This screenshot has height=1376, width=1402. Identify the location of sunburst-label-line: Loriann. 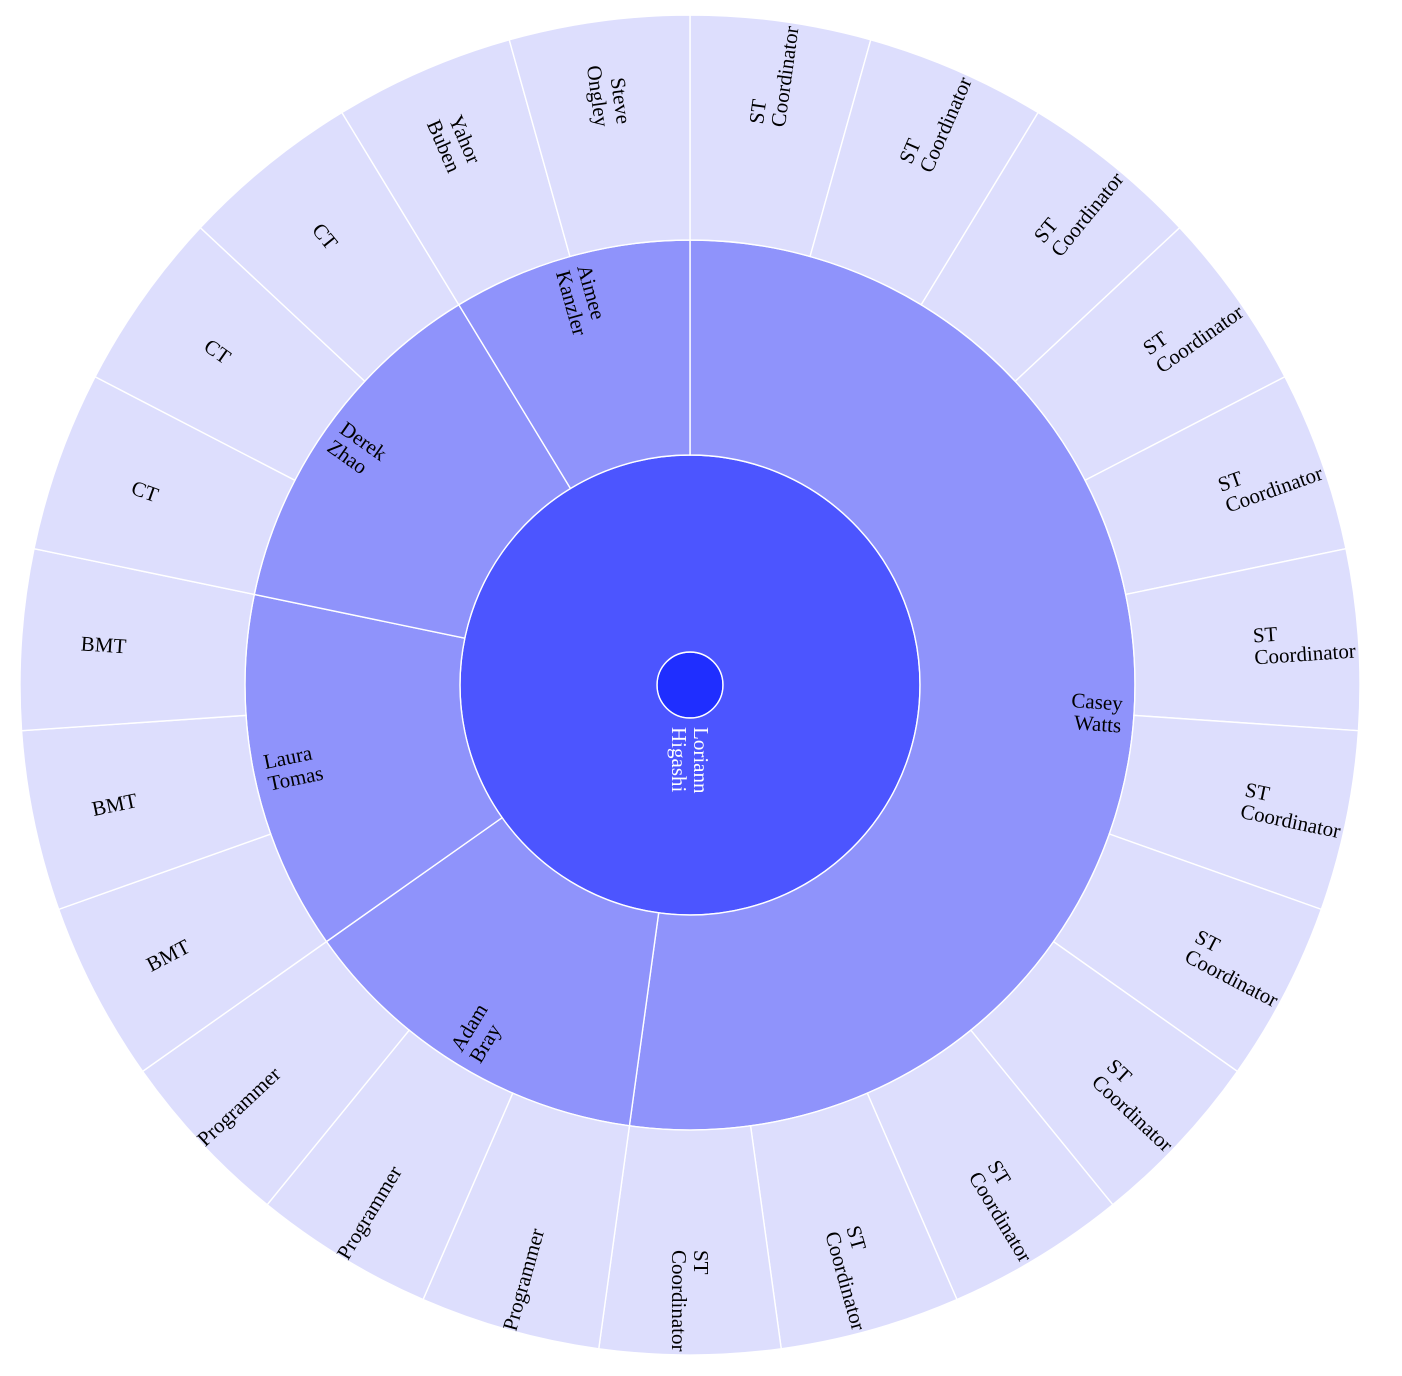
(701, 760).